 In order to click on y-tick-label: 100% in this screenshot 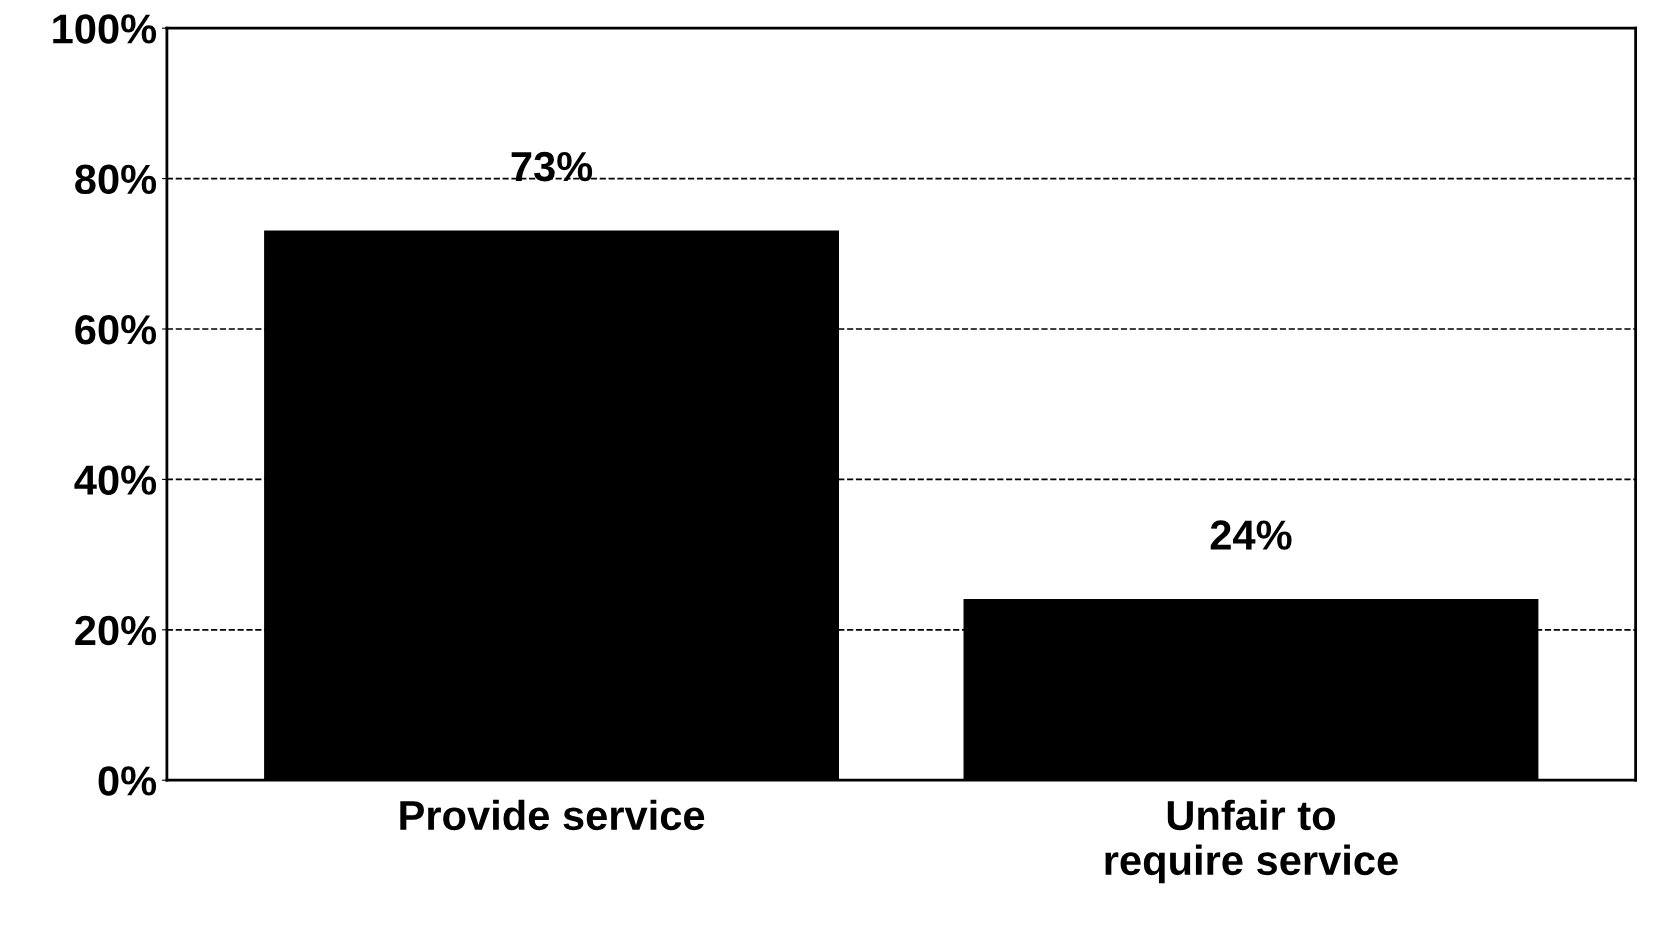, I will do `click(105, 29)`.